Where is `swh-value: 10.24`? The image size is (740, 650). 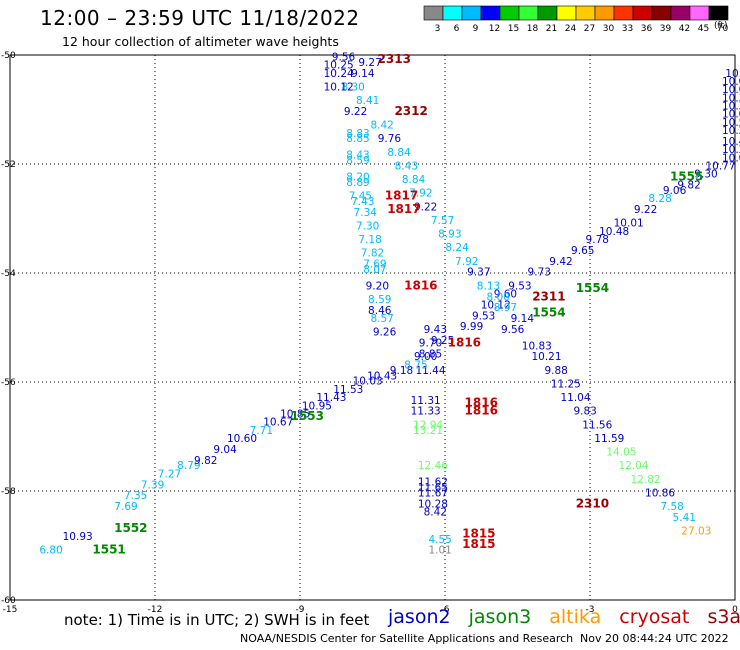
swh-value: 10.24 is located at coordinates (339, 74).